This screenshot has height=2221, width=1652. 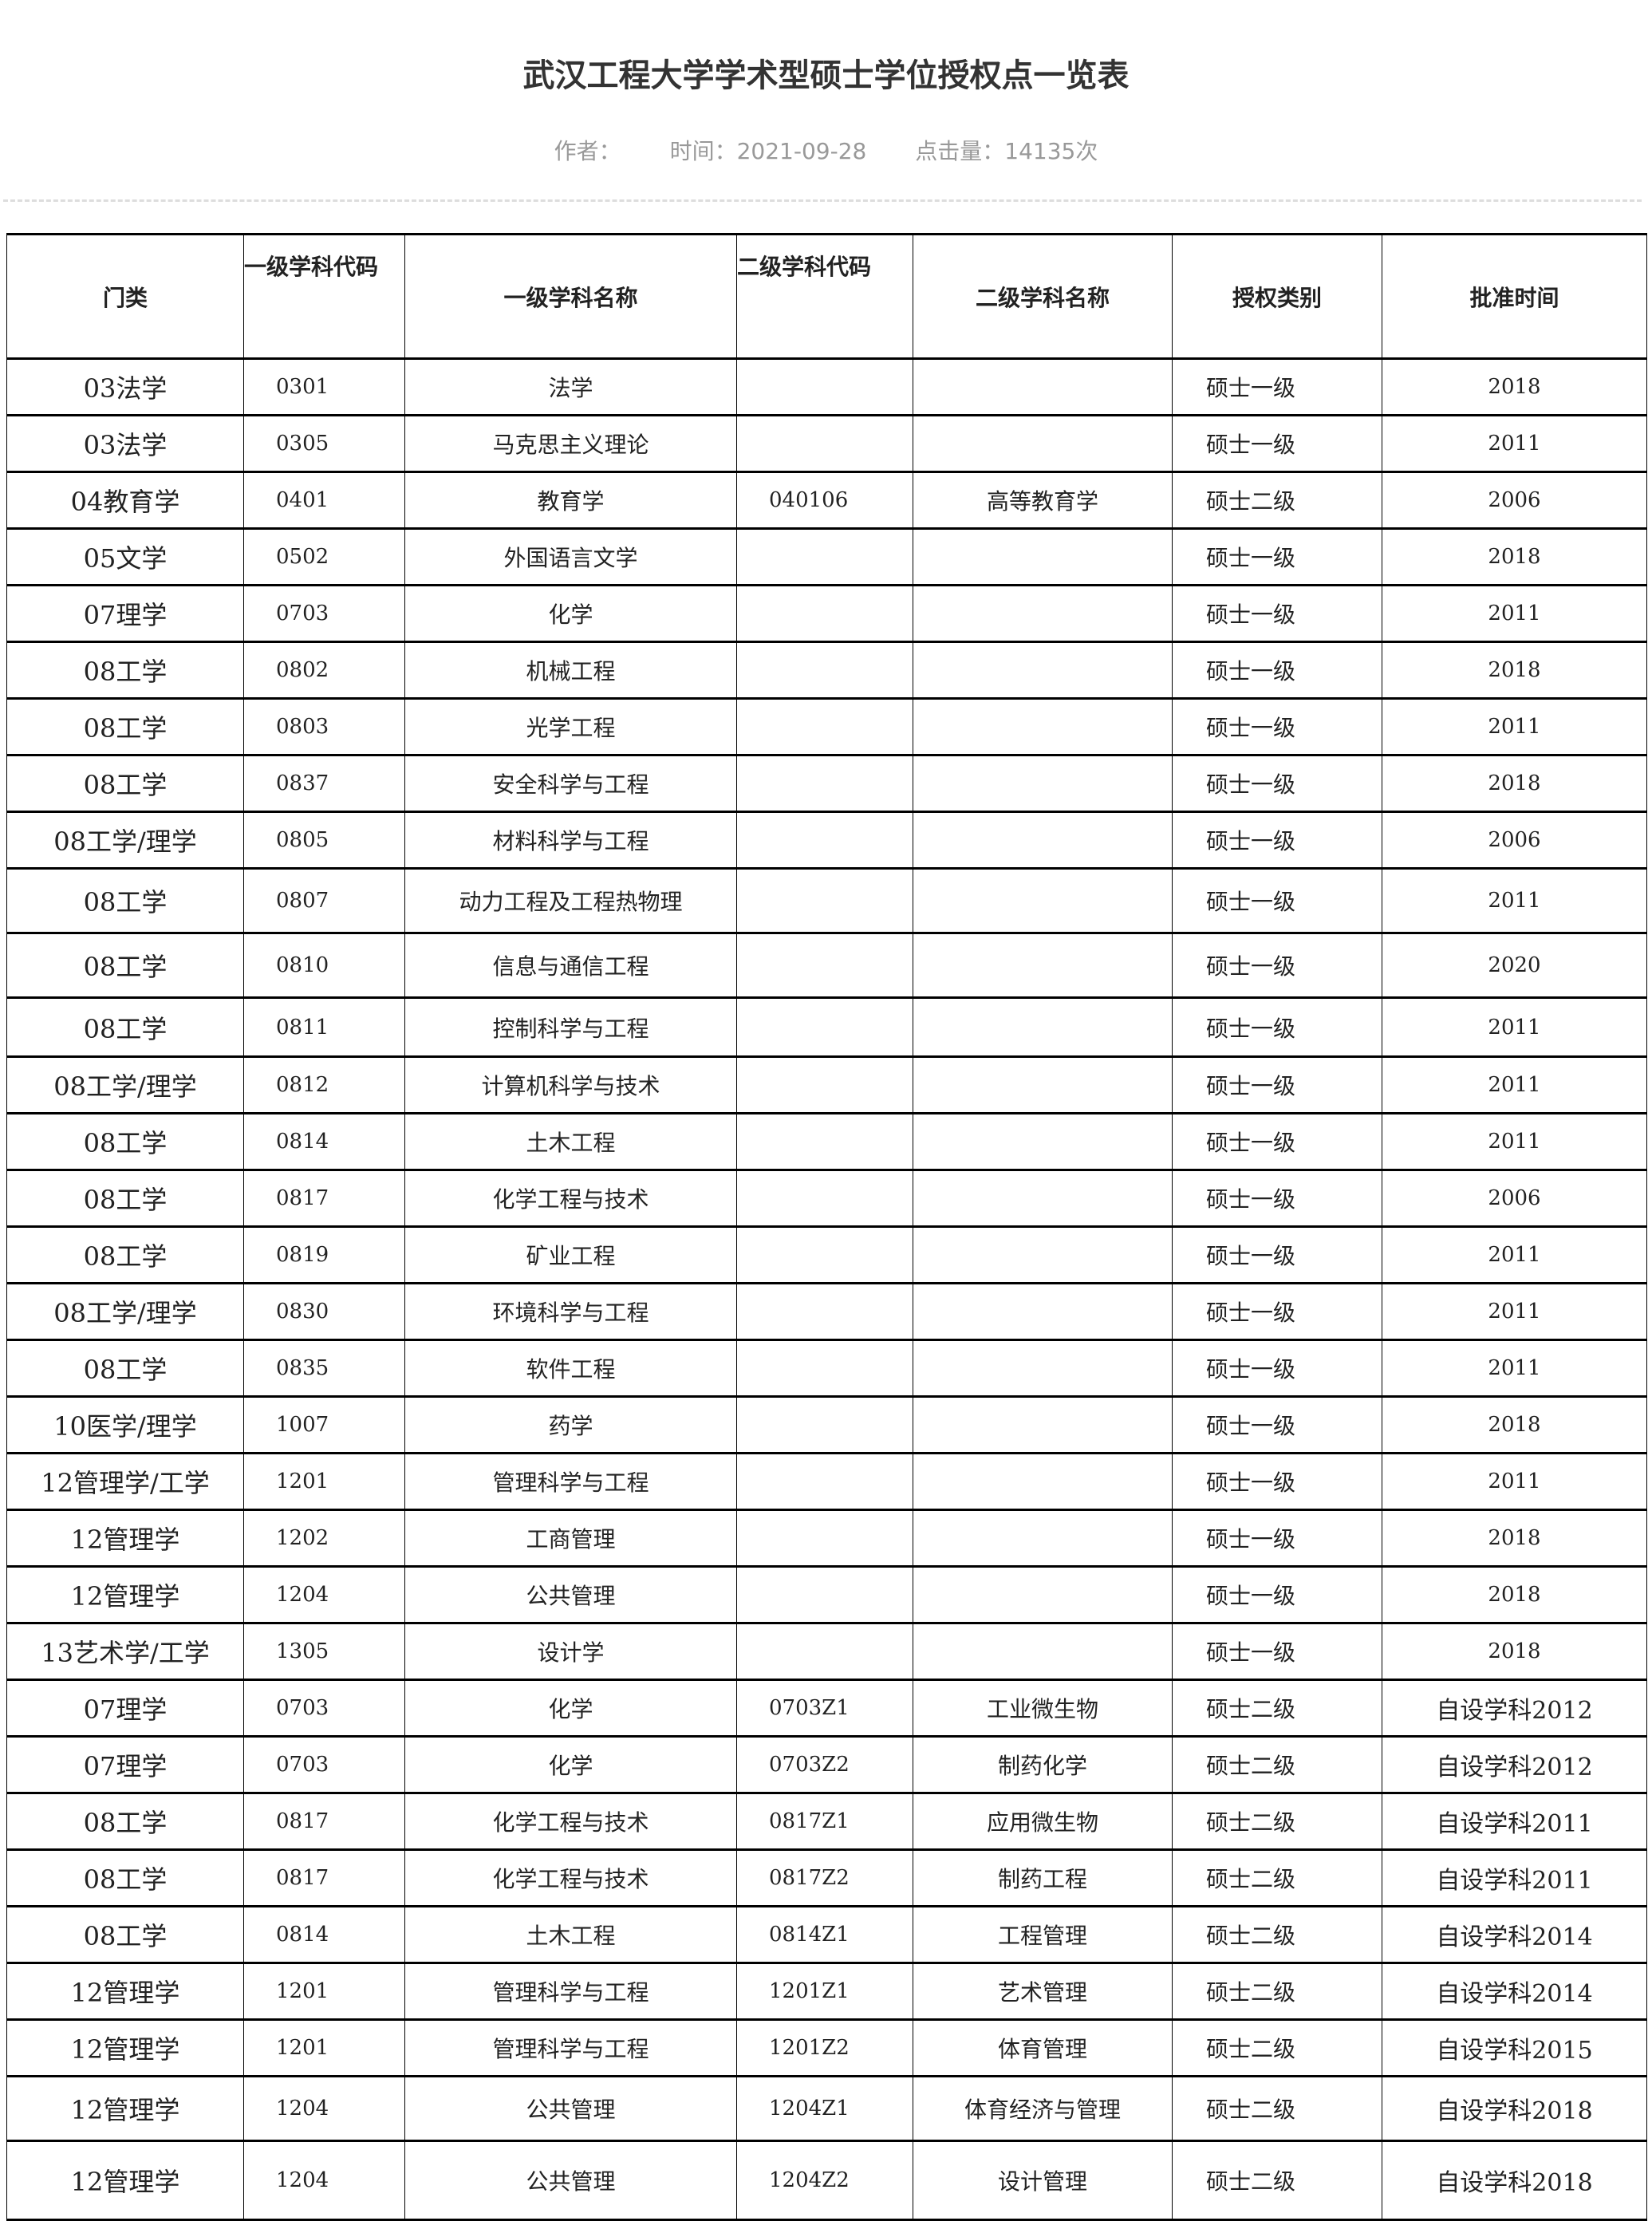 What do you see at coordinates (570, 1198) in the screenshot?
I see `cell-level1-name: 化学工程与技术` at bounding box center [570, 1198].